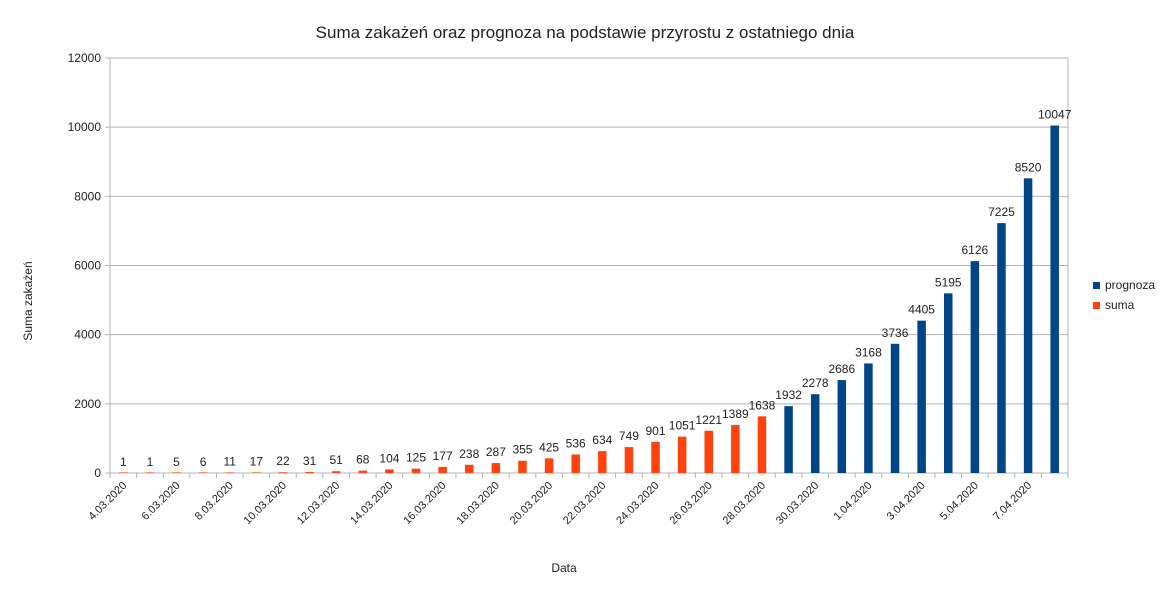 The width and height of the screenshot is (1171, 599). What do you see at coordinates (744, 503) in the screenshot?
I see `x-tick-label: 28.03.2020` at bounding box center [744, 503].